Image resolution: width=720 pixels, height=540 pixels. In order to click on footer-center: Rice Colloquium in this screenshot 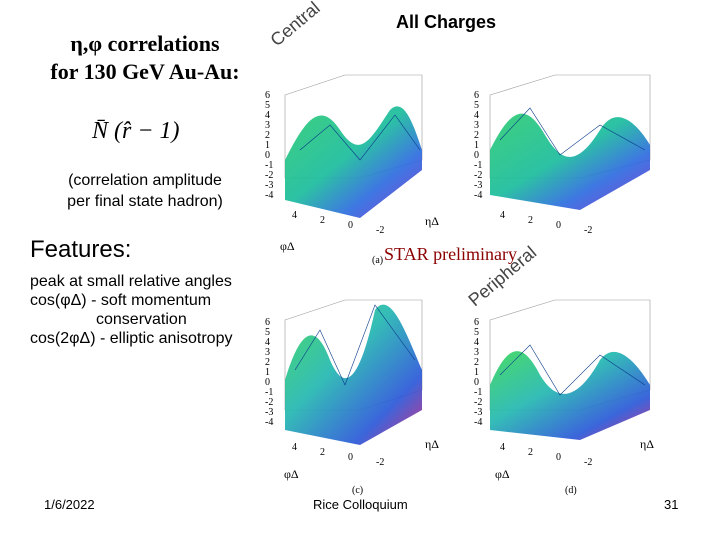, I will do `click(360, 504)`.